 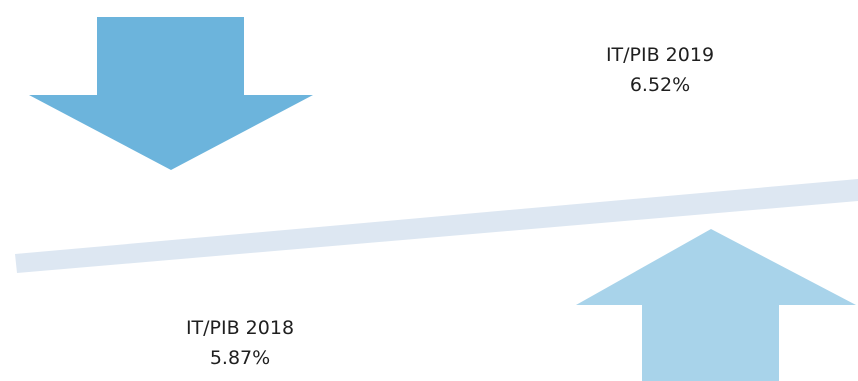 What do you see at coordinates (171, 93) in the screenshot?
I see `down-arrow-icon` at bounding box center [171, 93].